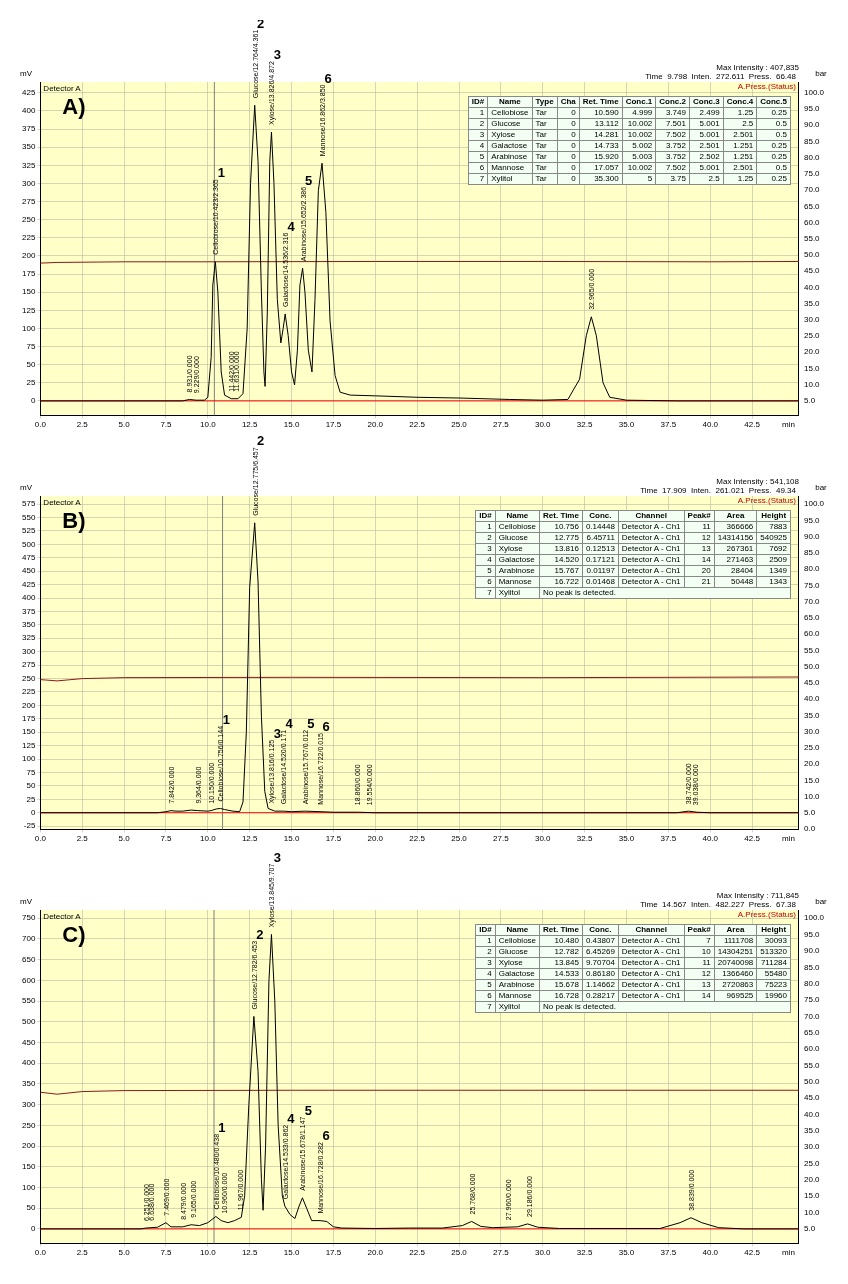 This screenshot has height=1284, width=848. What do you see at coordinates (637, 548) in the screenshot?
I see `text: 3 Xylose 13.816 0.12513 Detector A - Ch1 13 267361 7692` at bounding box center [637, 548].